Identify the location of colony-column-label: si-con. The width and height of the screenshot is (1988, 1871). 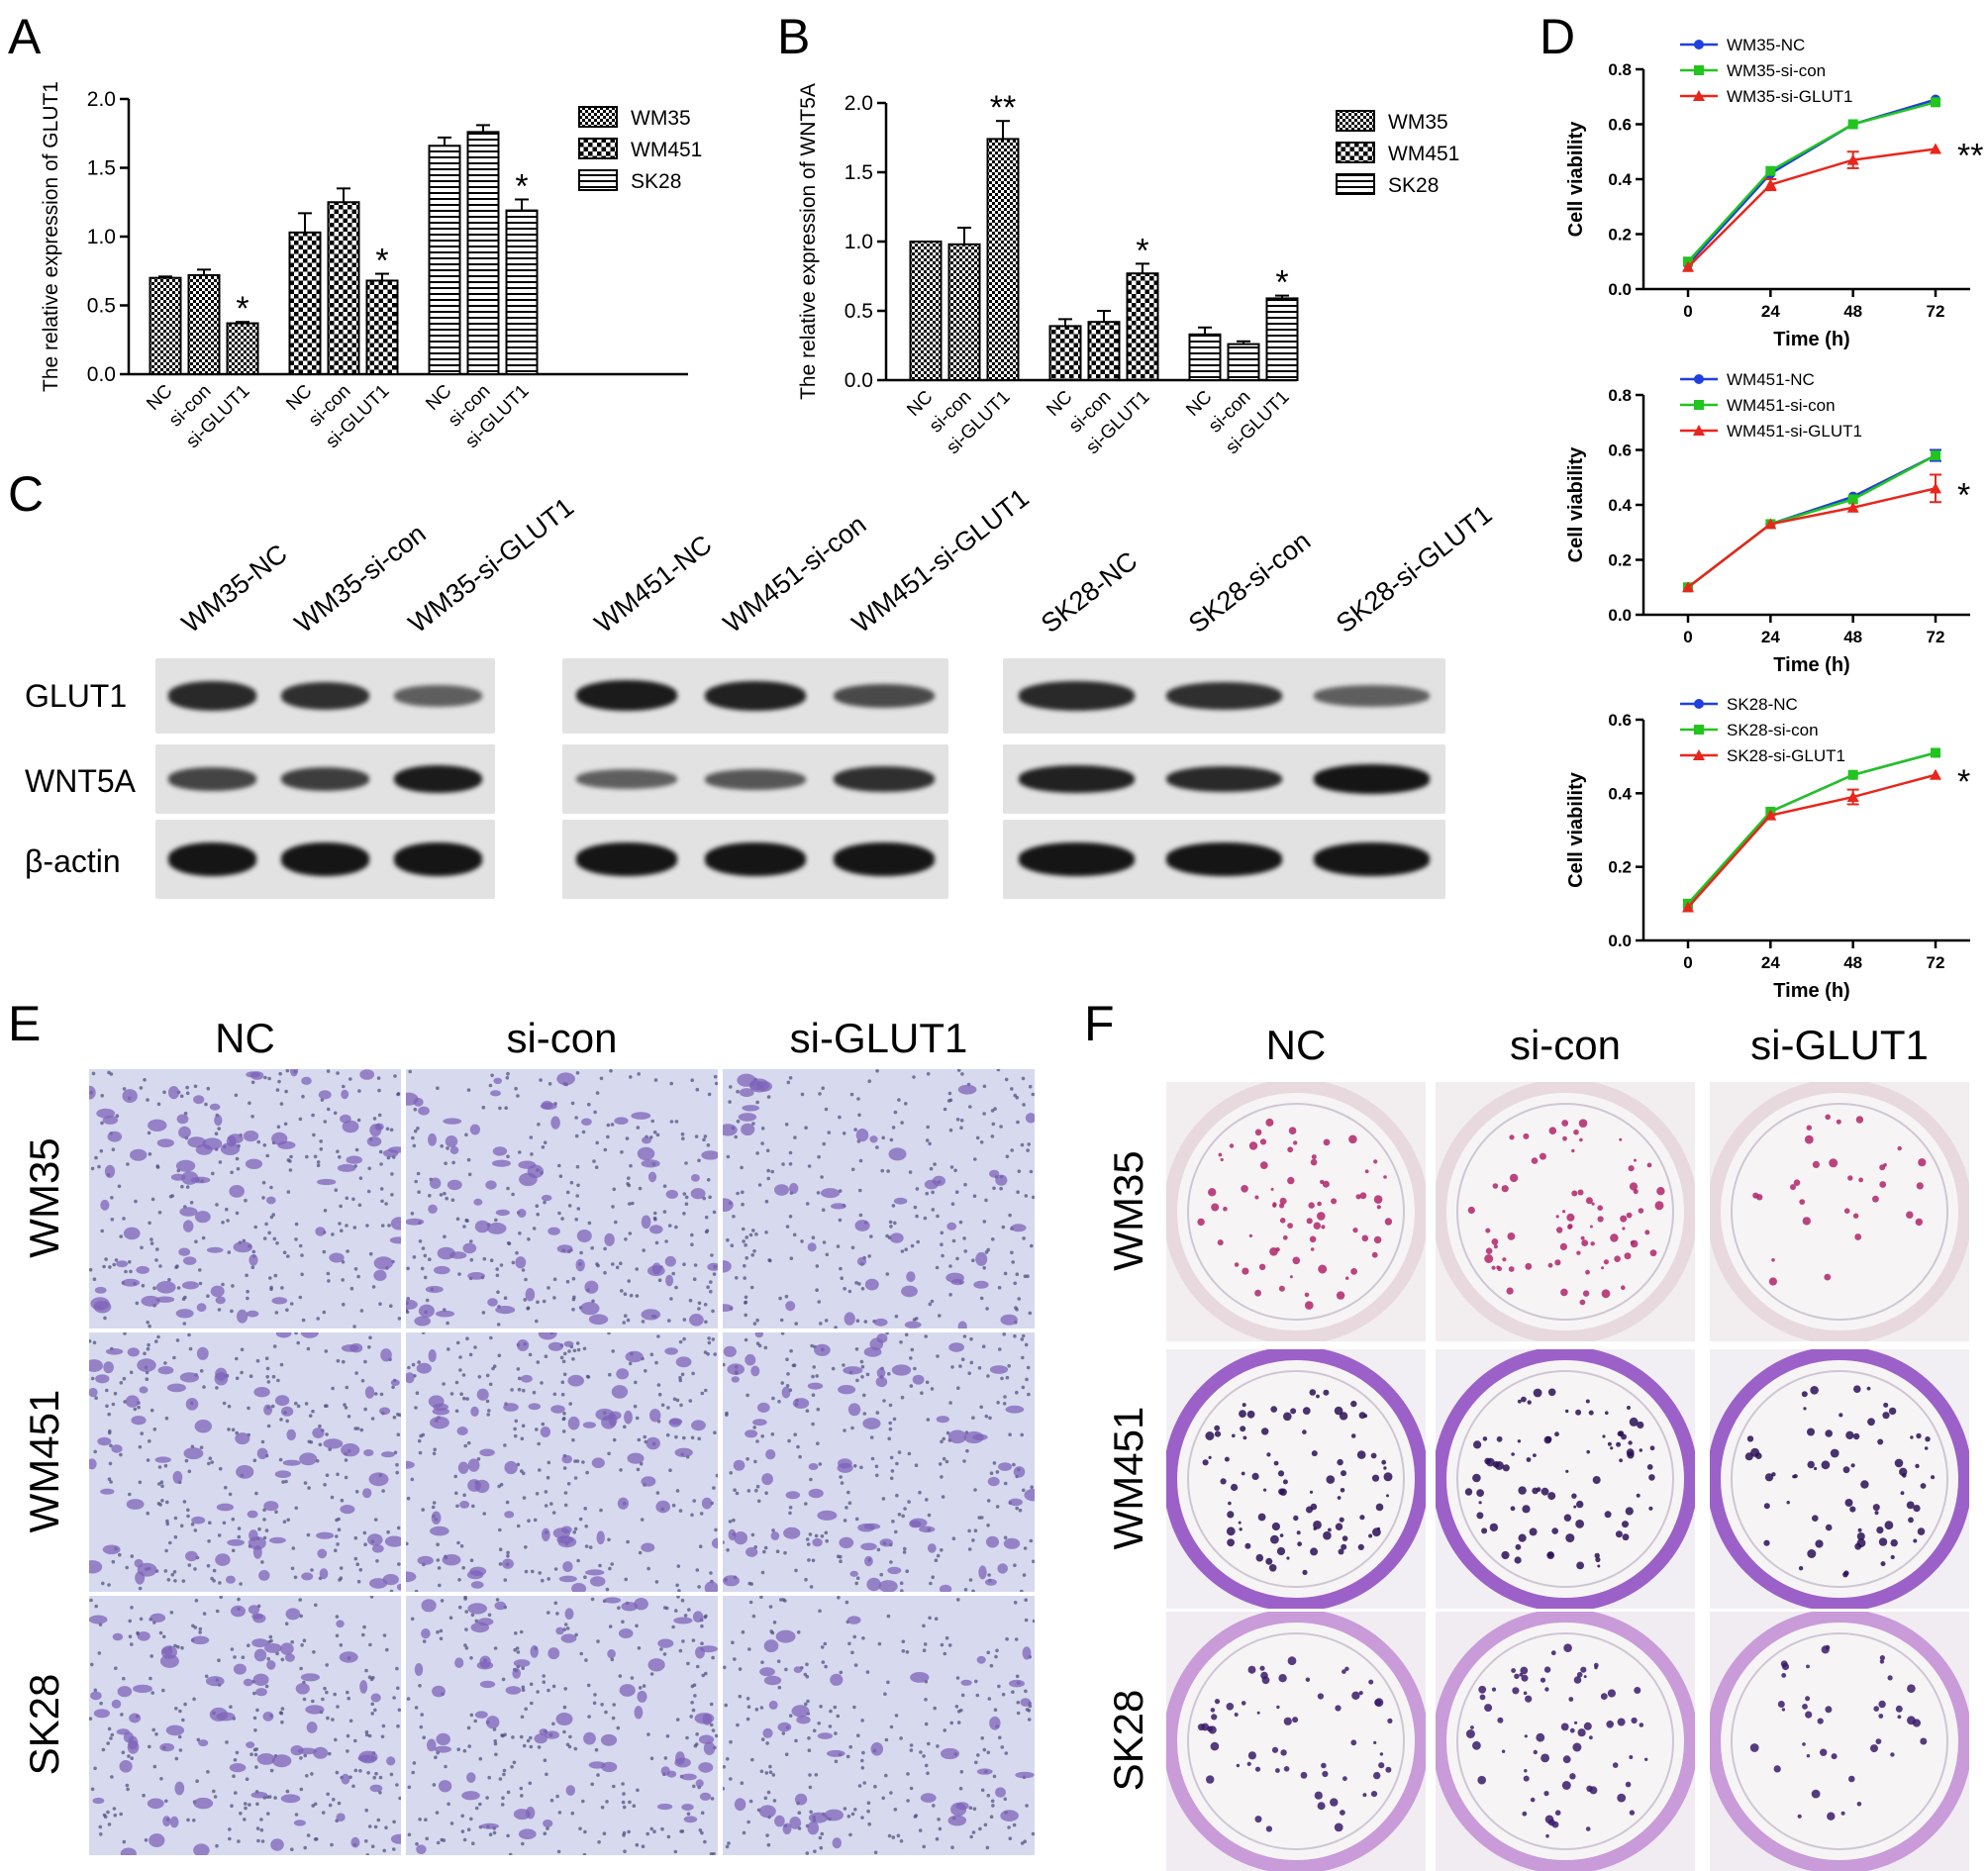
(1565, 1045).